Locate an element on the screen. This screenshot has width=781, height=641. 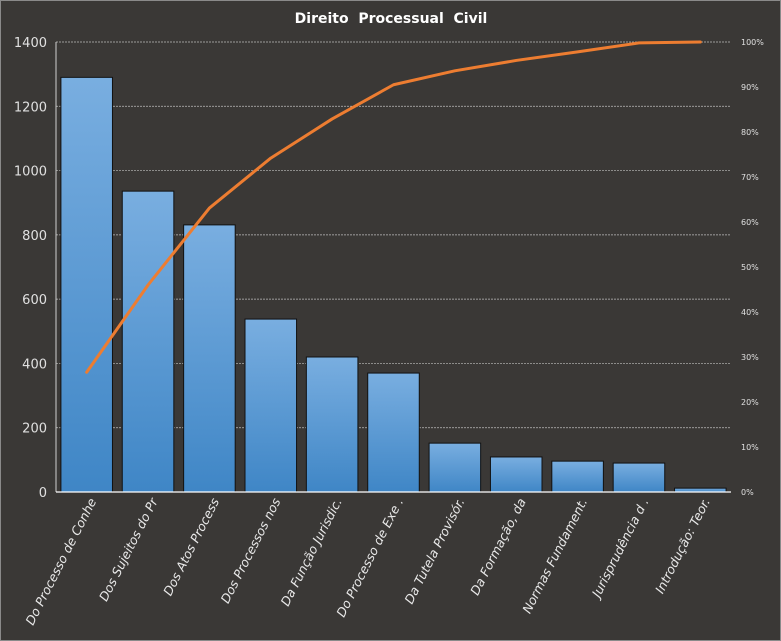
y2-tick-label: 0% is located at coordinates (747, 492).